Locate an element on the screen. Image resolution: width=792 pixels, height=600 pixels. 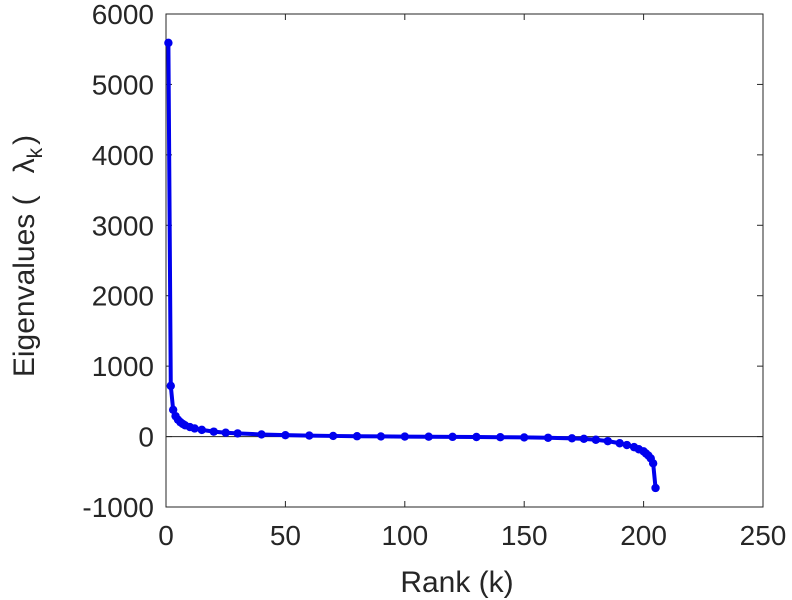
y-tick-label: 4000 is located at coordinates (123, 155).